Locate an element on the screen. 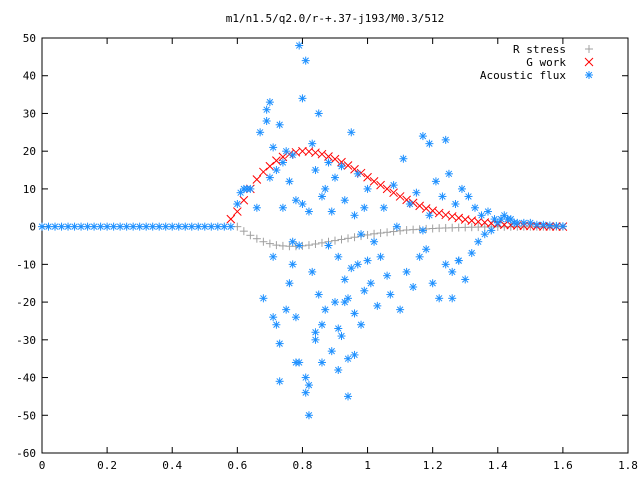  x-tick-label: 0.2 is located at coordinates (107, 465).